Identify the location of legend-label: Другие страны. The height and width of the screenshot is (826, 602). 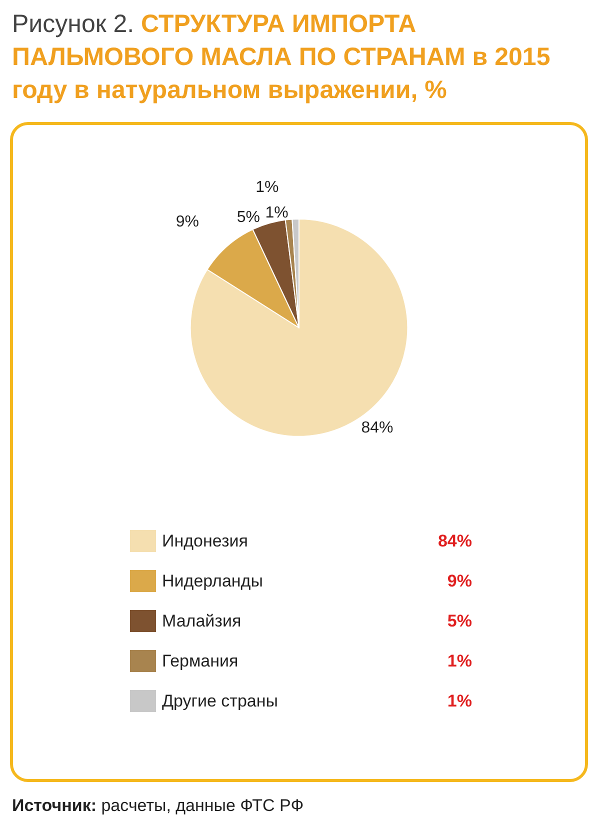
(220, 701).